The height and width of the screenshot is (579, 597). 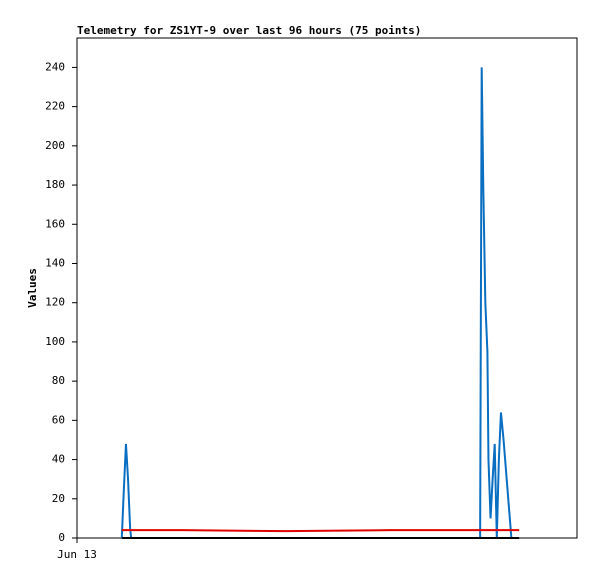 What do you see at coordinates (58, 419) in the screenshot?
I see `y-tick-label: 60` at bounding box center [58, 419].